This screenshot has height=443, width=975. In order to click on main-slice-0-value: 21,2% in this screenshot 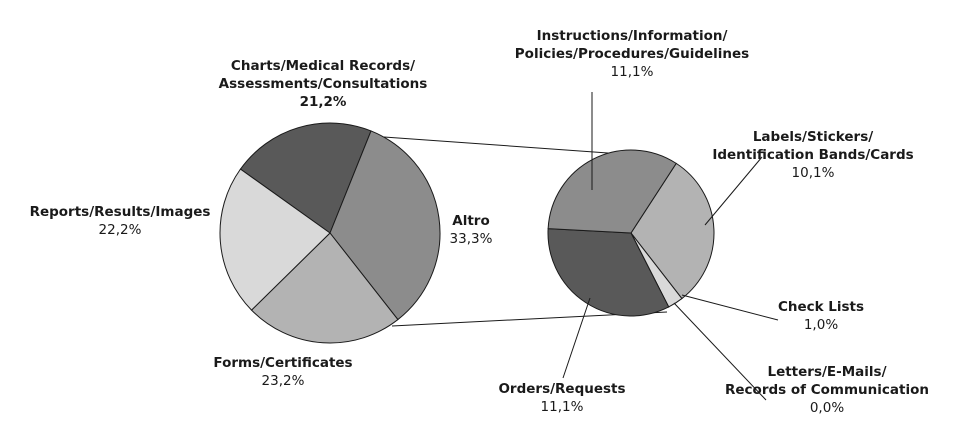, I will do `click(323, 102)`.